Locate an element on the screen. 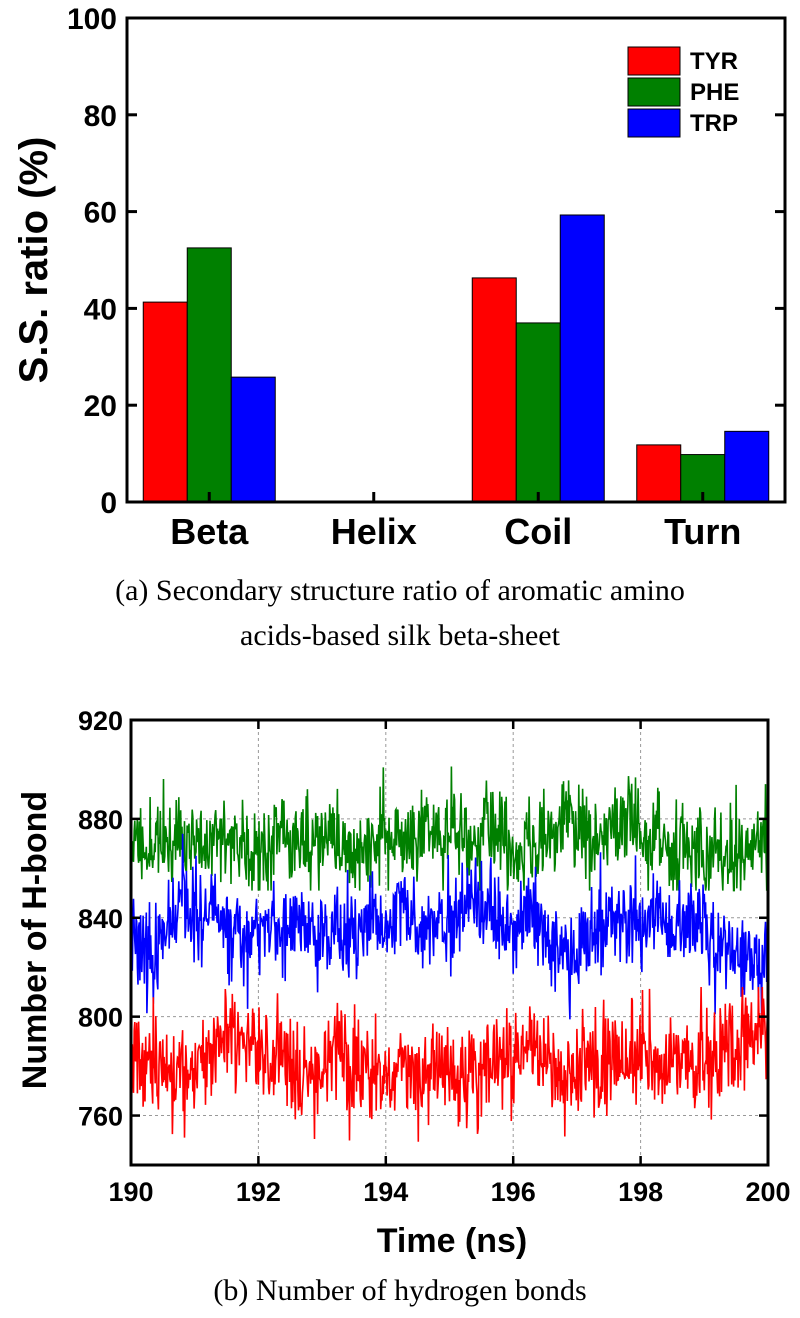 This screenshot has height=1318, width=800. line-chart-xtick-label: 190 is located at coordinates (130, 1192).